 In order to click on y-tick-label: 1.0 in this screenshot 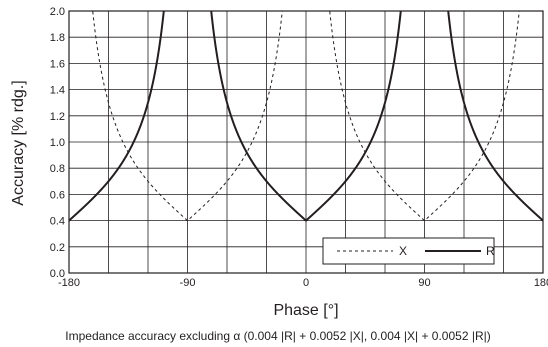, I will do `click(57, 143)`.